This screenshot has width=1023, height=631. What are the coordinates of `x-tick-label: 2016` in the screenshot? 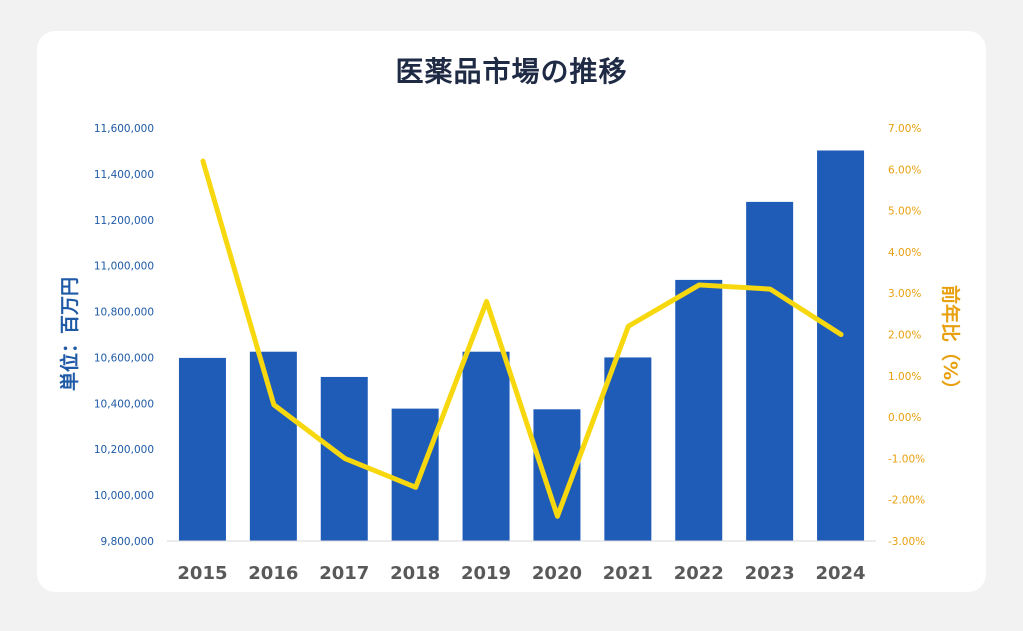 It's located at (273, 573).